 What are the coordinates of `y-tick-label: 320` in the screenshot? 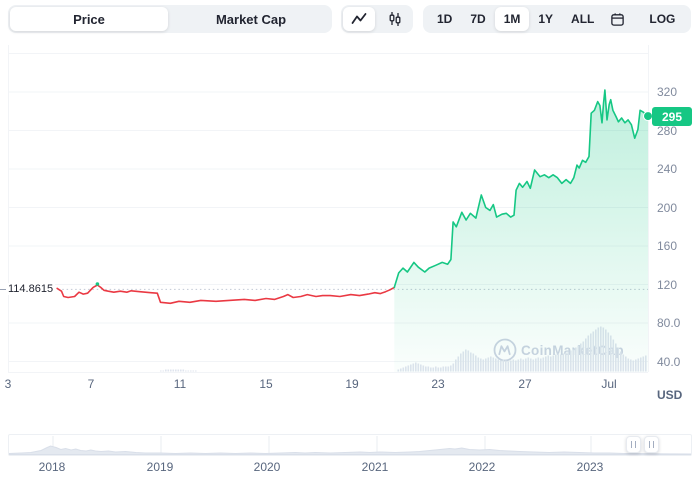 It's located at (667, 92).